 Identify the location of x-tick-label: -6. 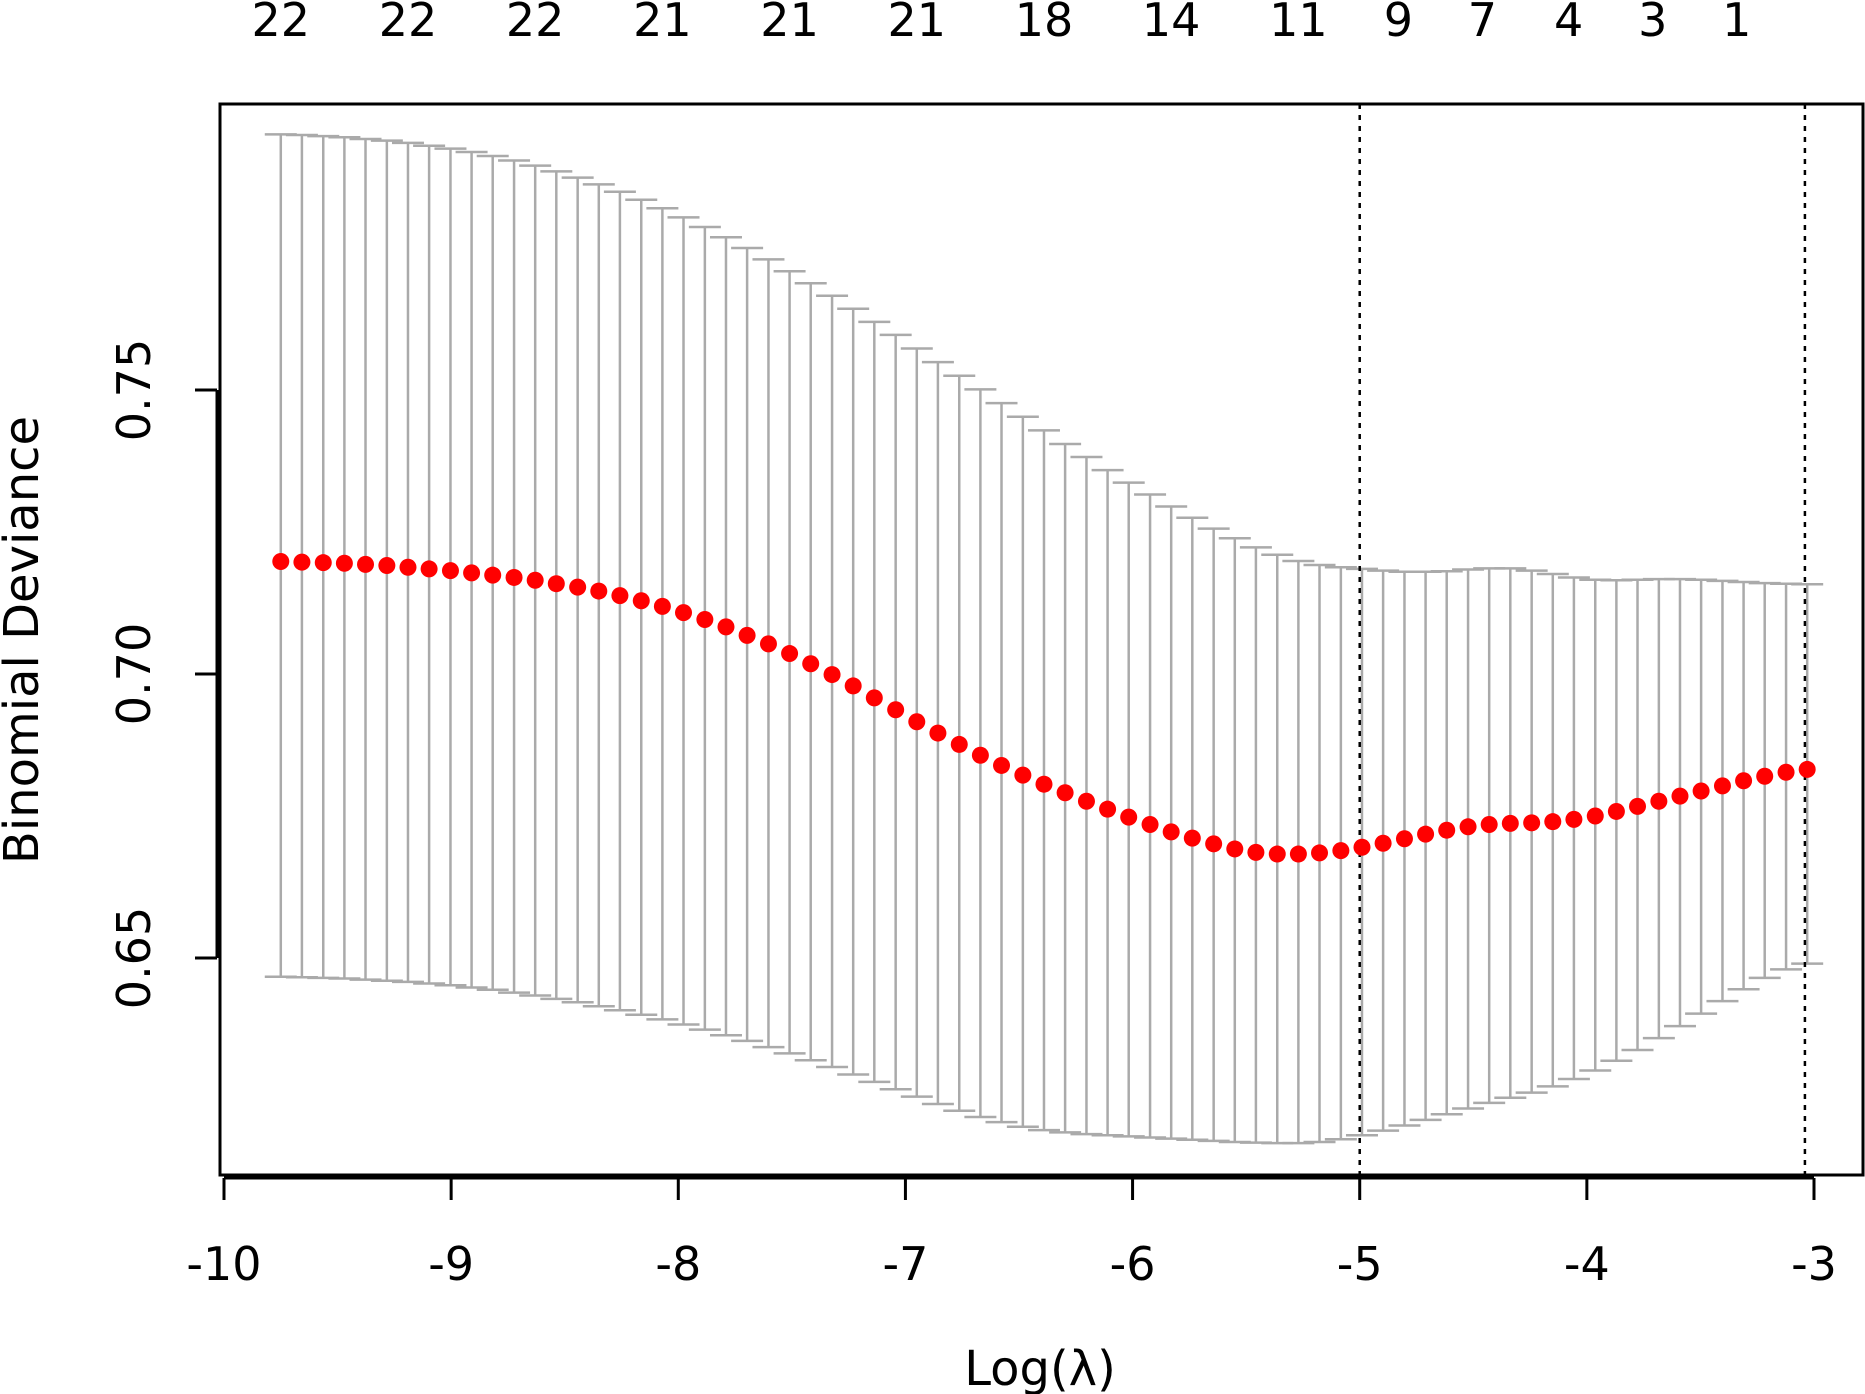
(1133, 1264).